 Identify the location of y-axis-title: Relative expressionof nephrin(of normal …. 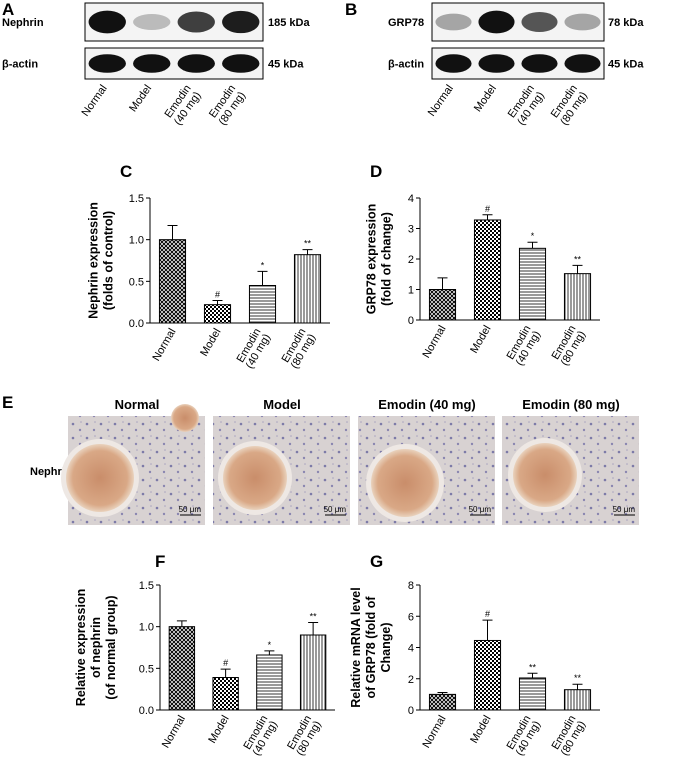
(96, 647).